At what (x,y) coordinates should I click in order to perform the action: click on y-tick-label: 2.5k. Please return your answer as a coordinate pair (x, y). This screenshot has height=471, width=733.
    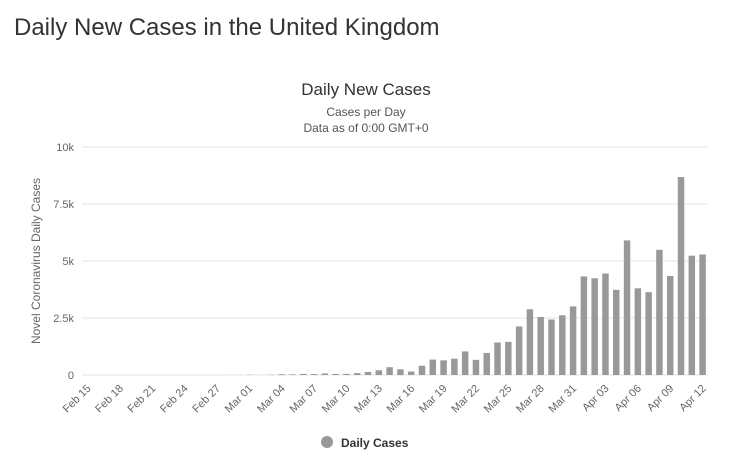
    Looking at the image, I should click on (63, 319).